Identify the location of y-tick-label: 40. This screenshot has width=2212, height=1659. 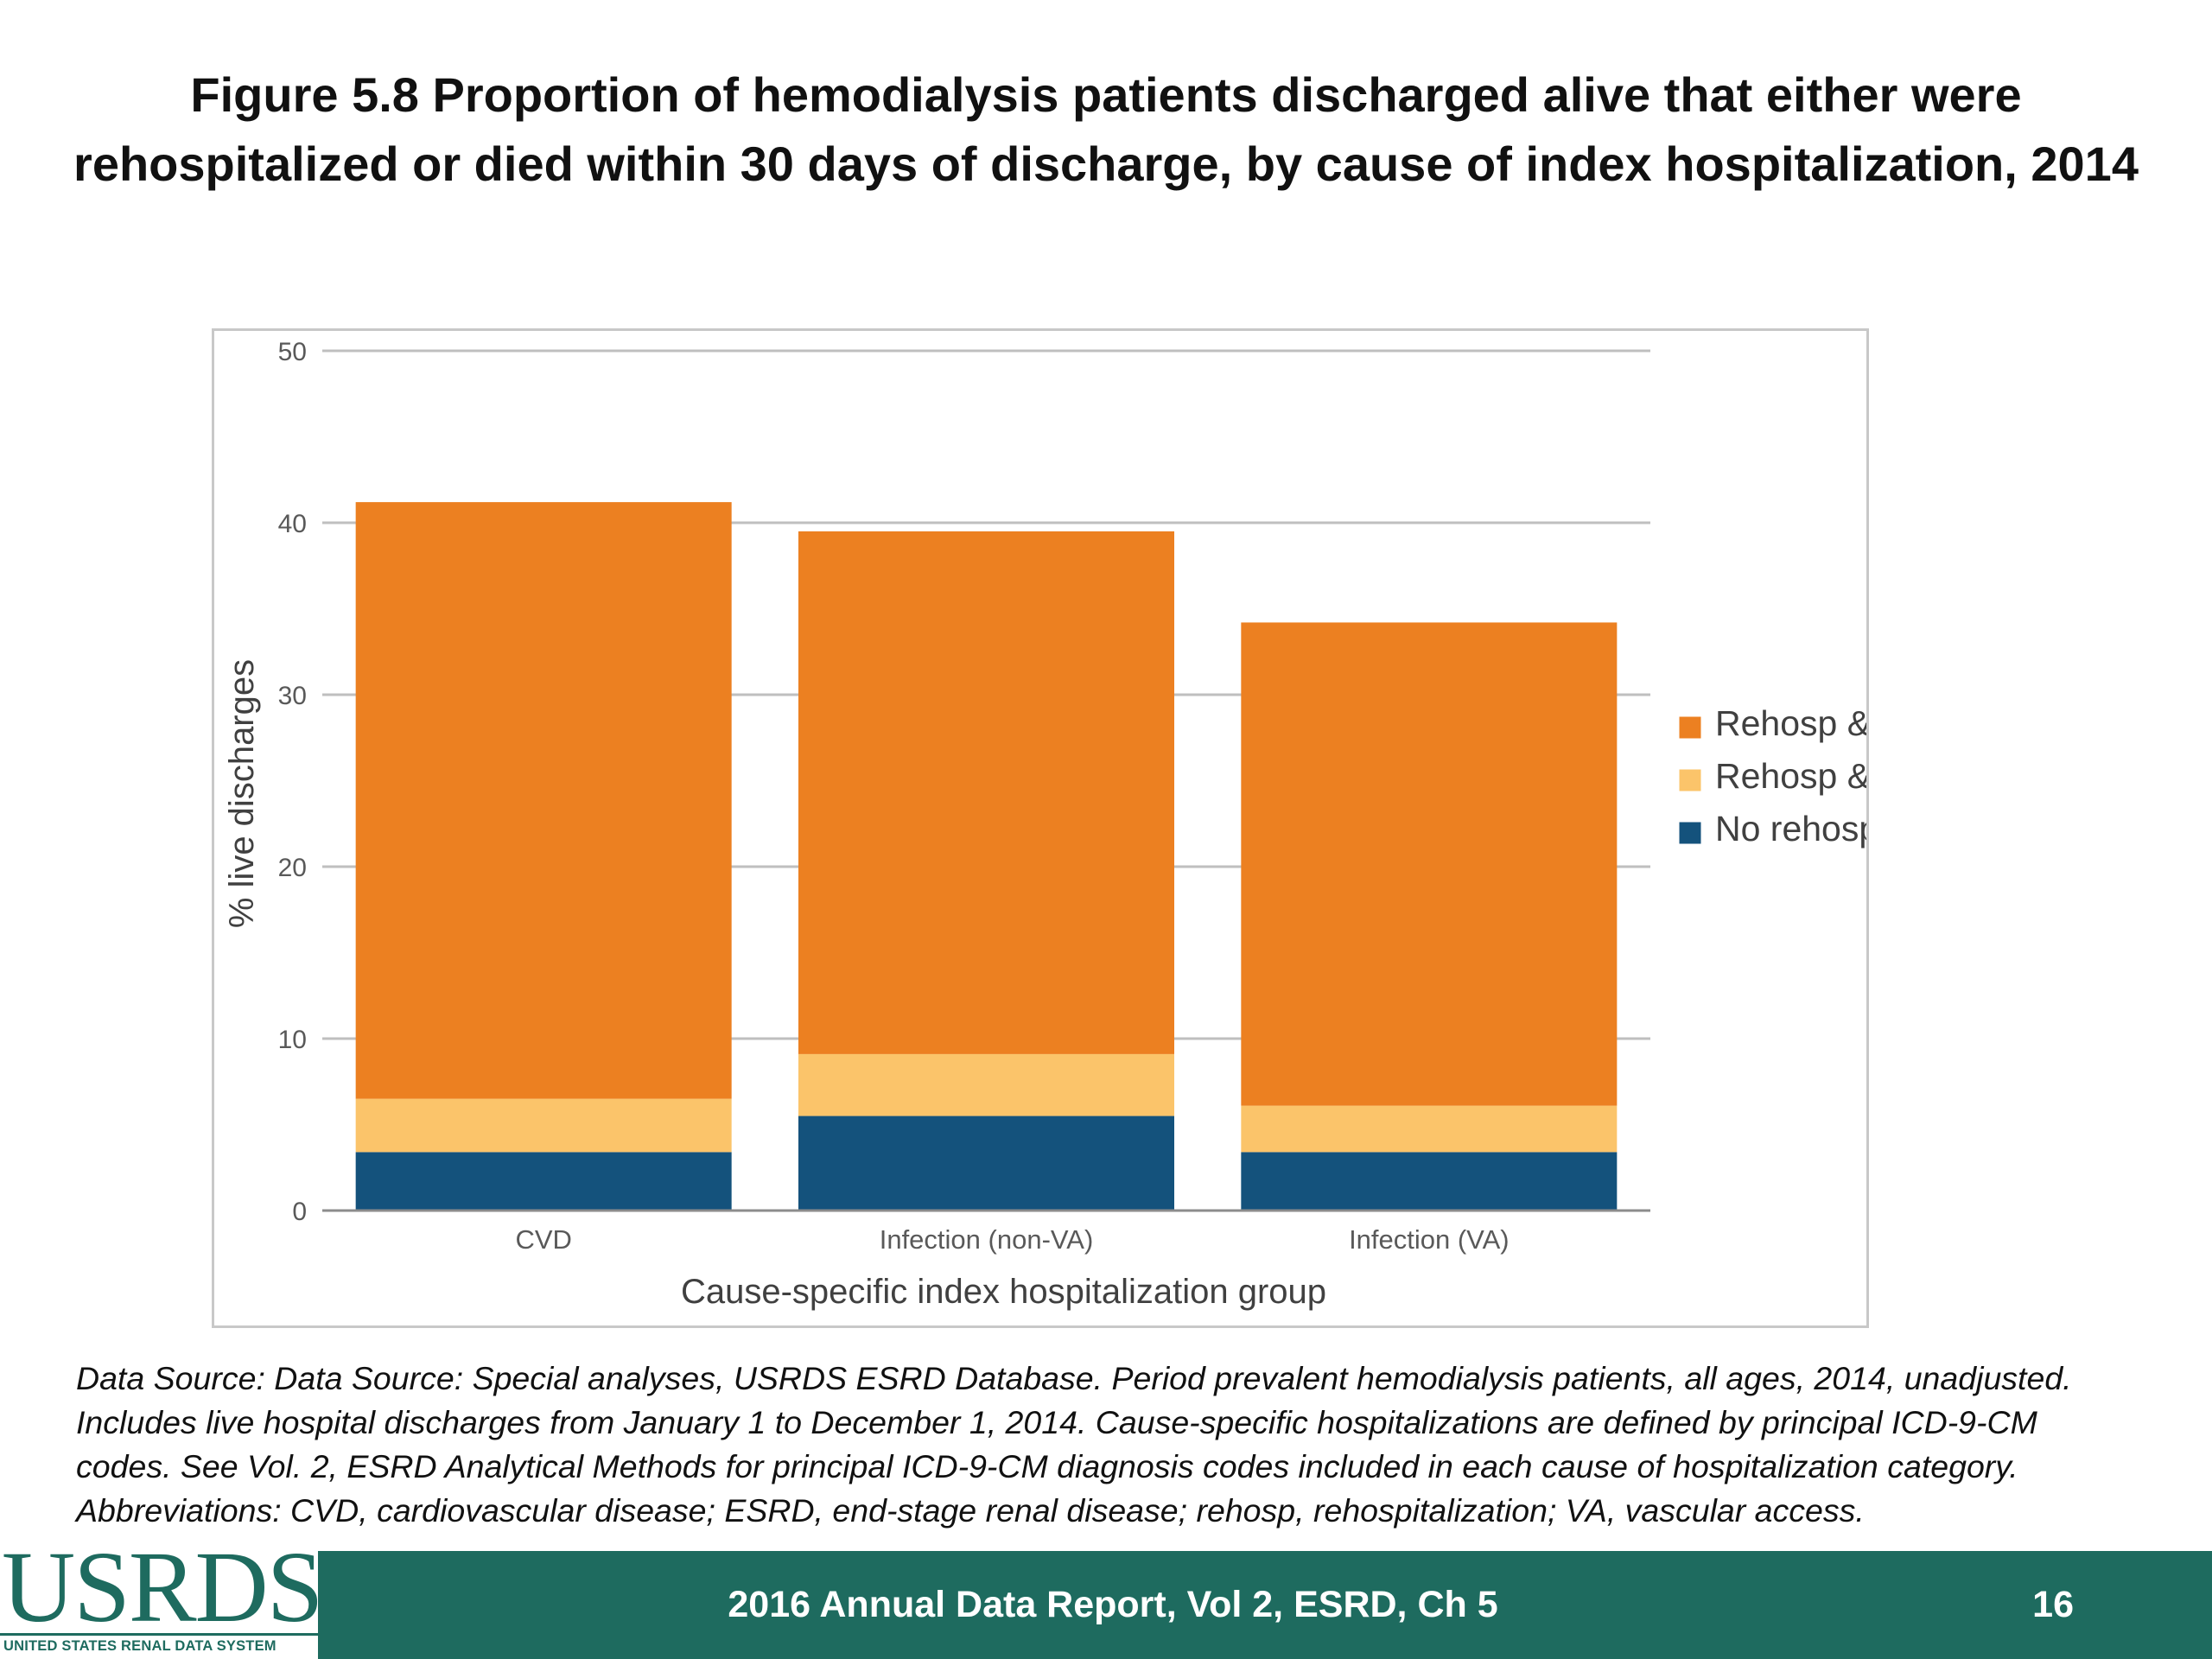
(292, 524).